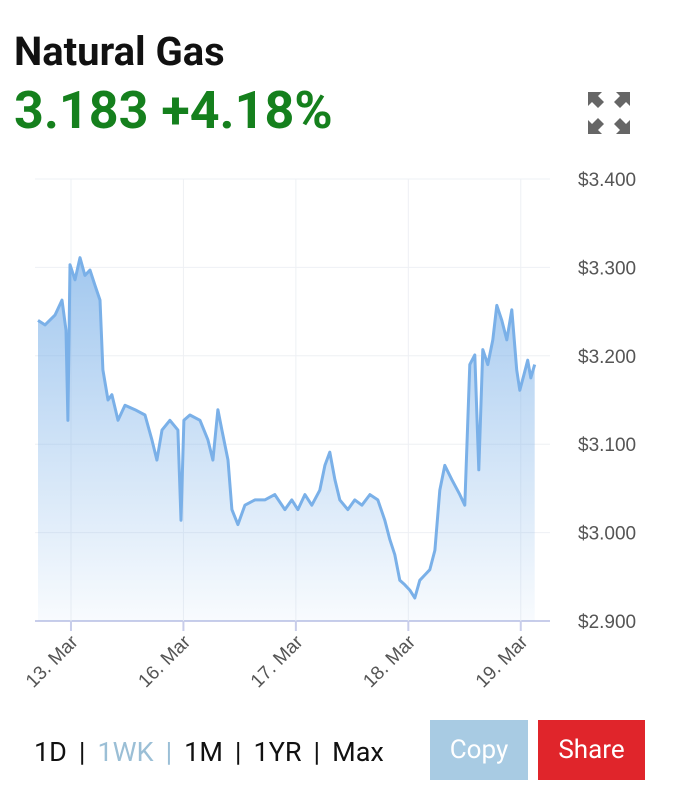  What do you see at coordinates (81, 110) in the screenshot?
I see `price: 3.183` at bounding box center [81, 110].